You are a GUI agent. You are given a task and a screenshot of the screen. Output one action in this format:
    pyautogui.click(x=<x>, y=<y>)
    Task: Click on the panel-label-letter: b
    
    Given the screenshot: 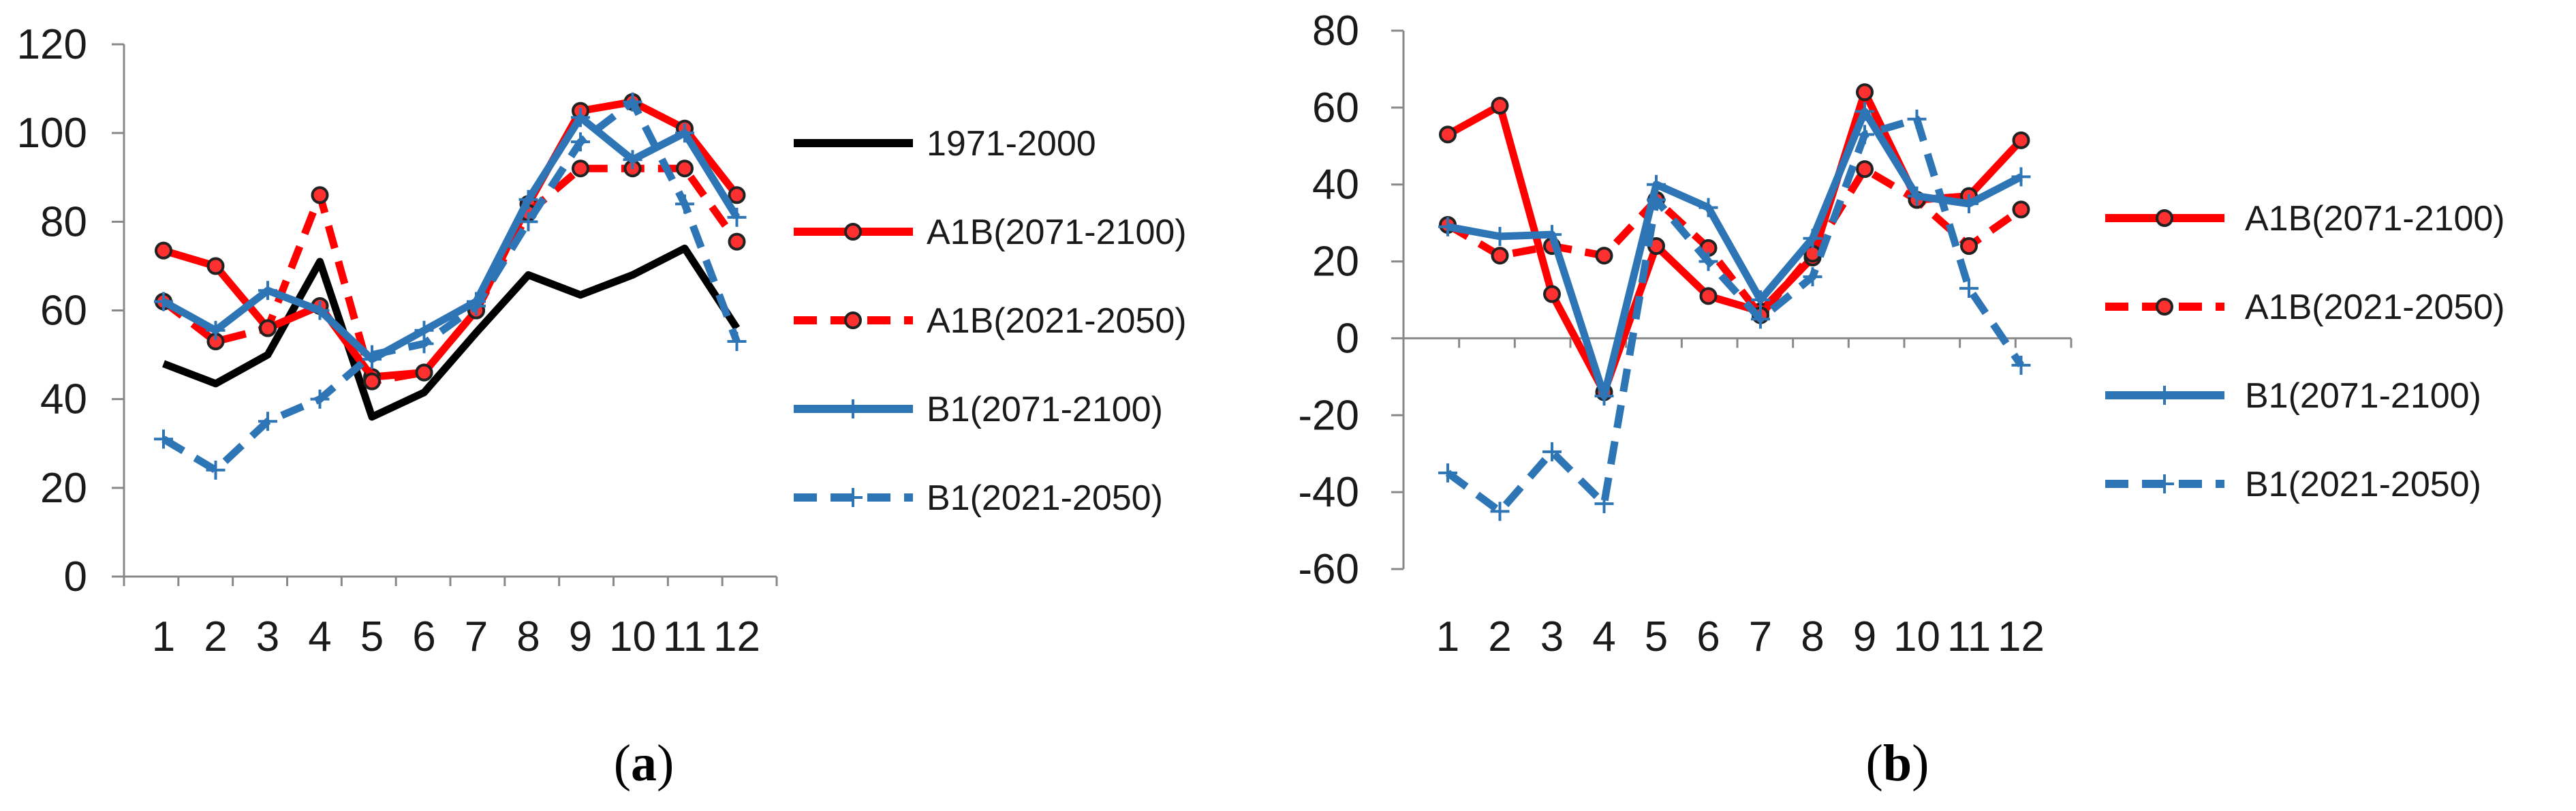 What is the action you would take?
    pyautogui.click(x=1897, y=763)
    